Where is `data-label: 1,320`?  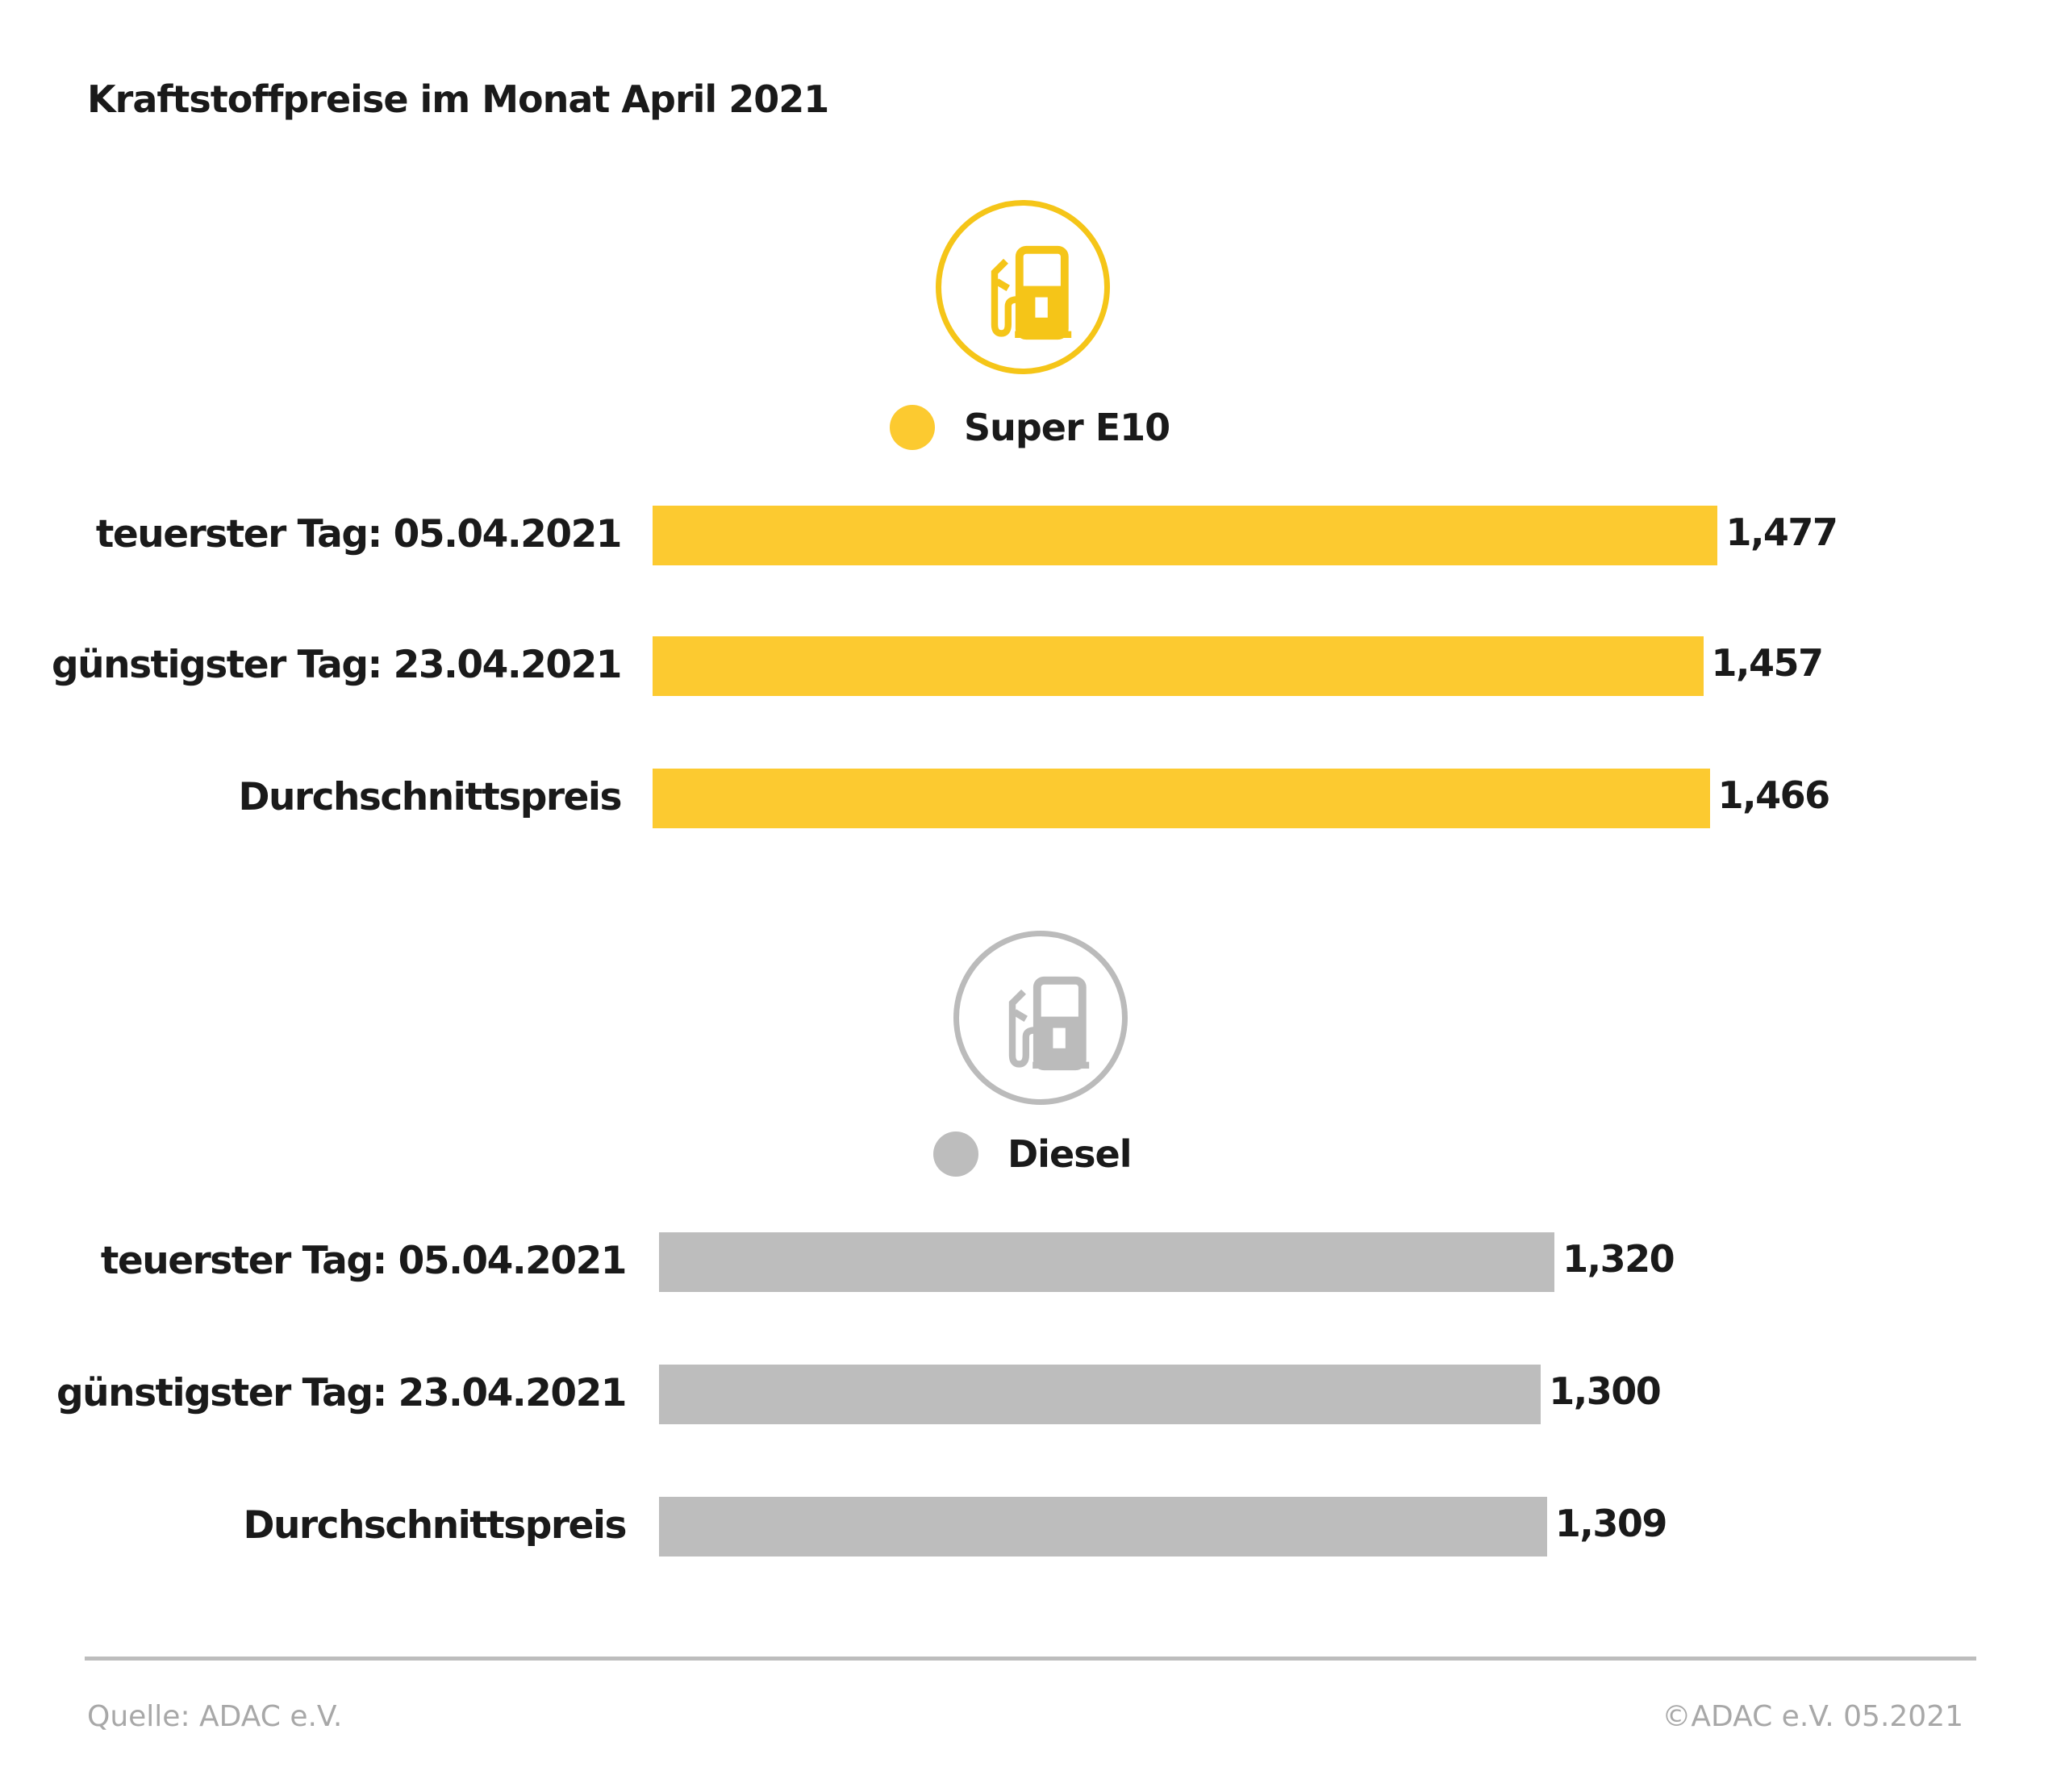 data-label: 1,320 is located at coordinates (1618, 1259).